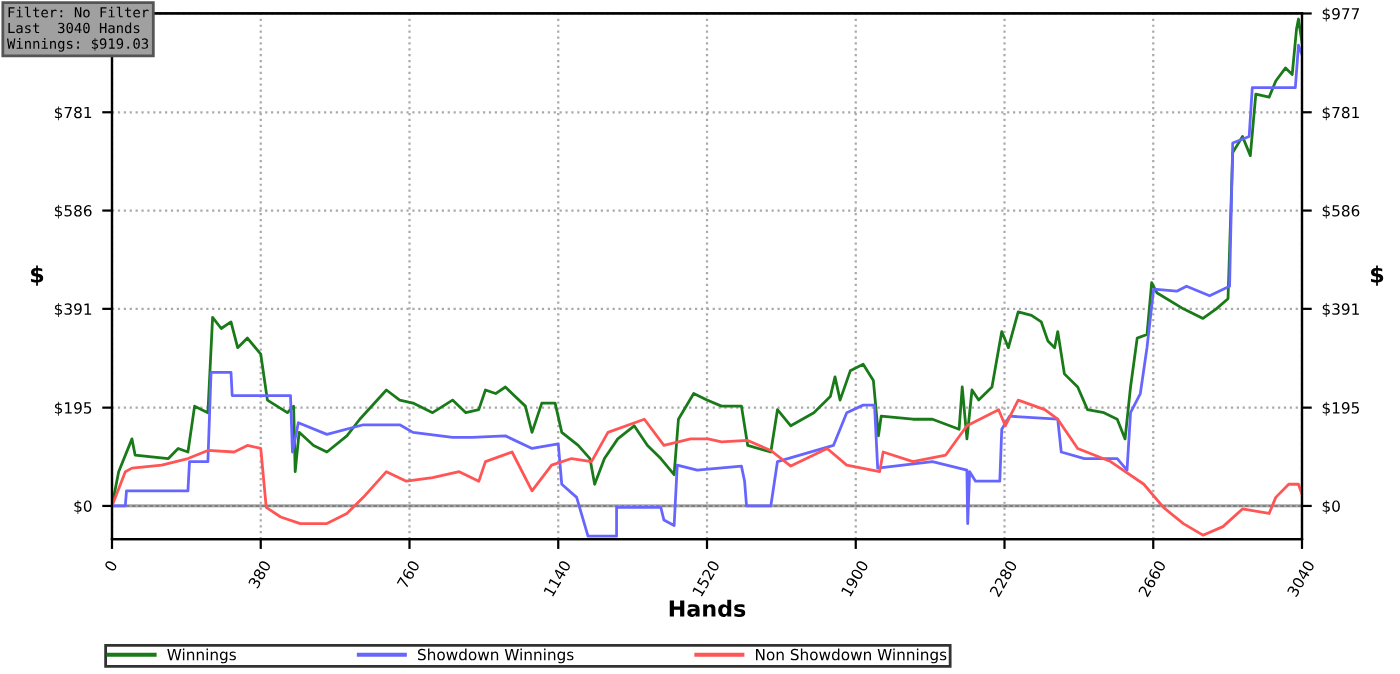  What do you see at coordinates (37, 275) in the screenshot?
I see `y-axis-title: $` at bounding box center [37, 275].